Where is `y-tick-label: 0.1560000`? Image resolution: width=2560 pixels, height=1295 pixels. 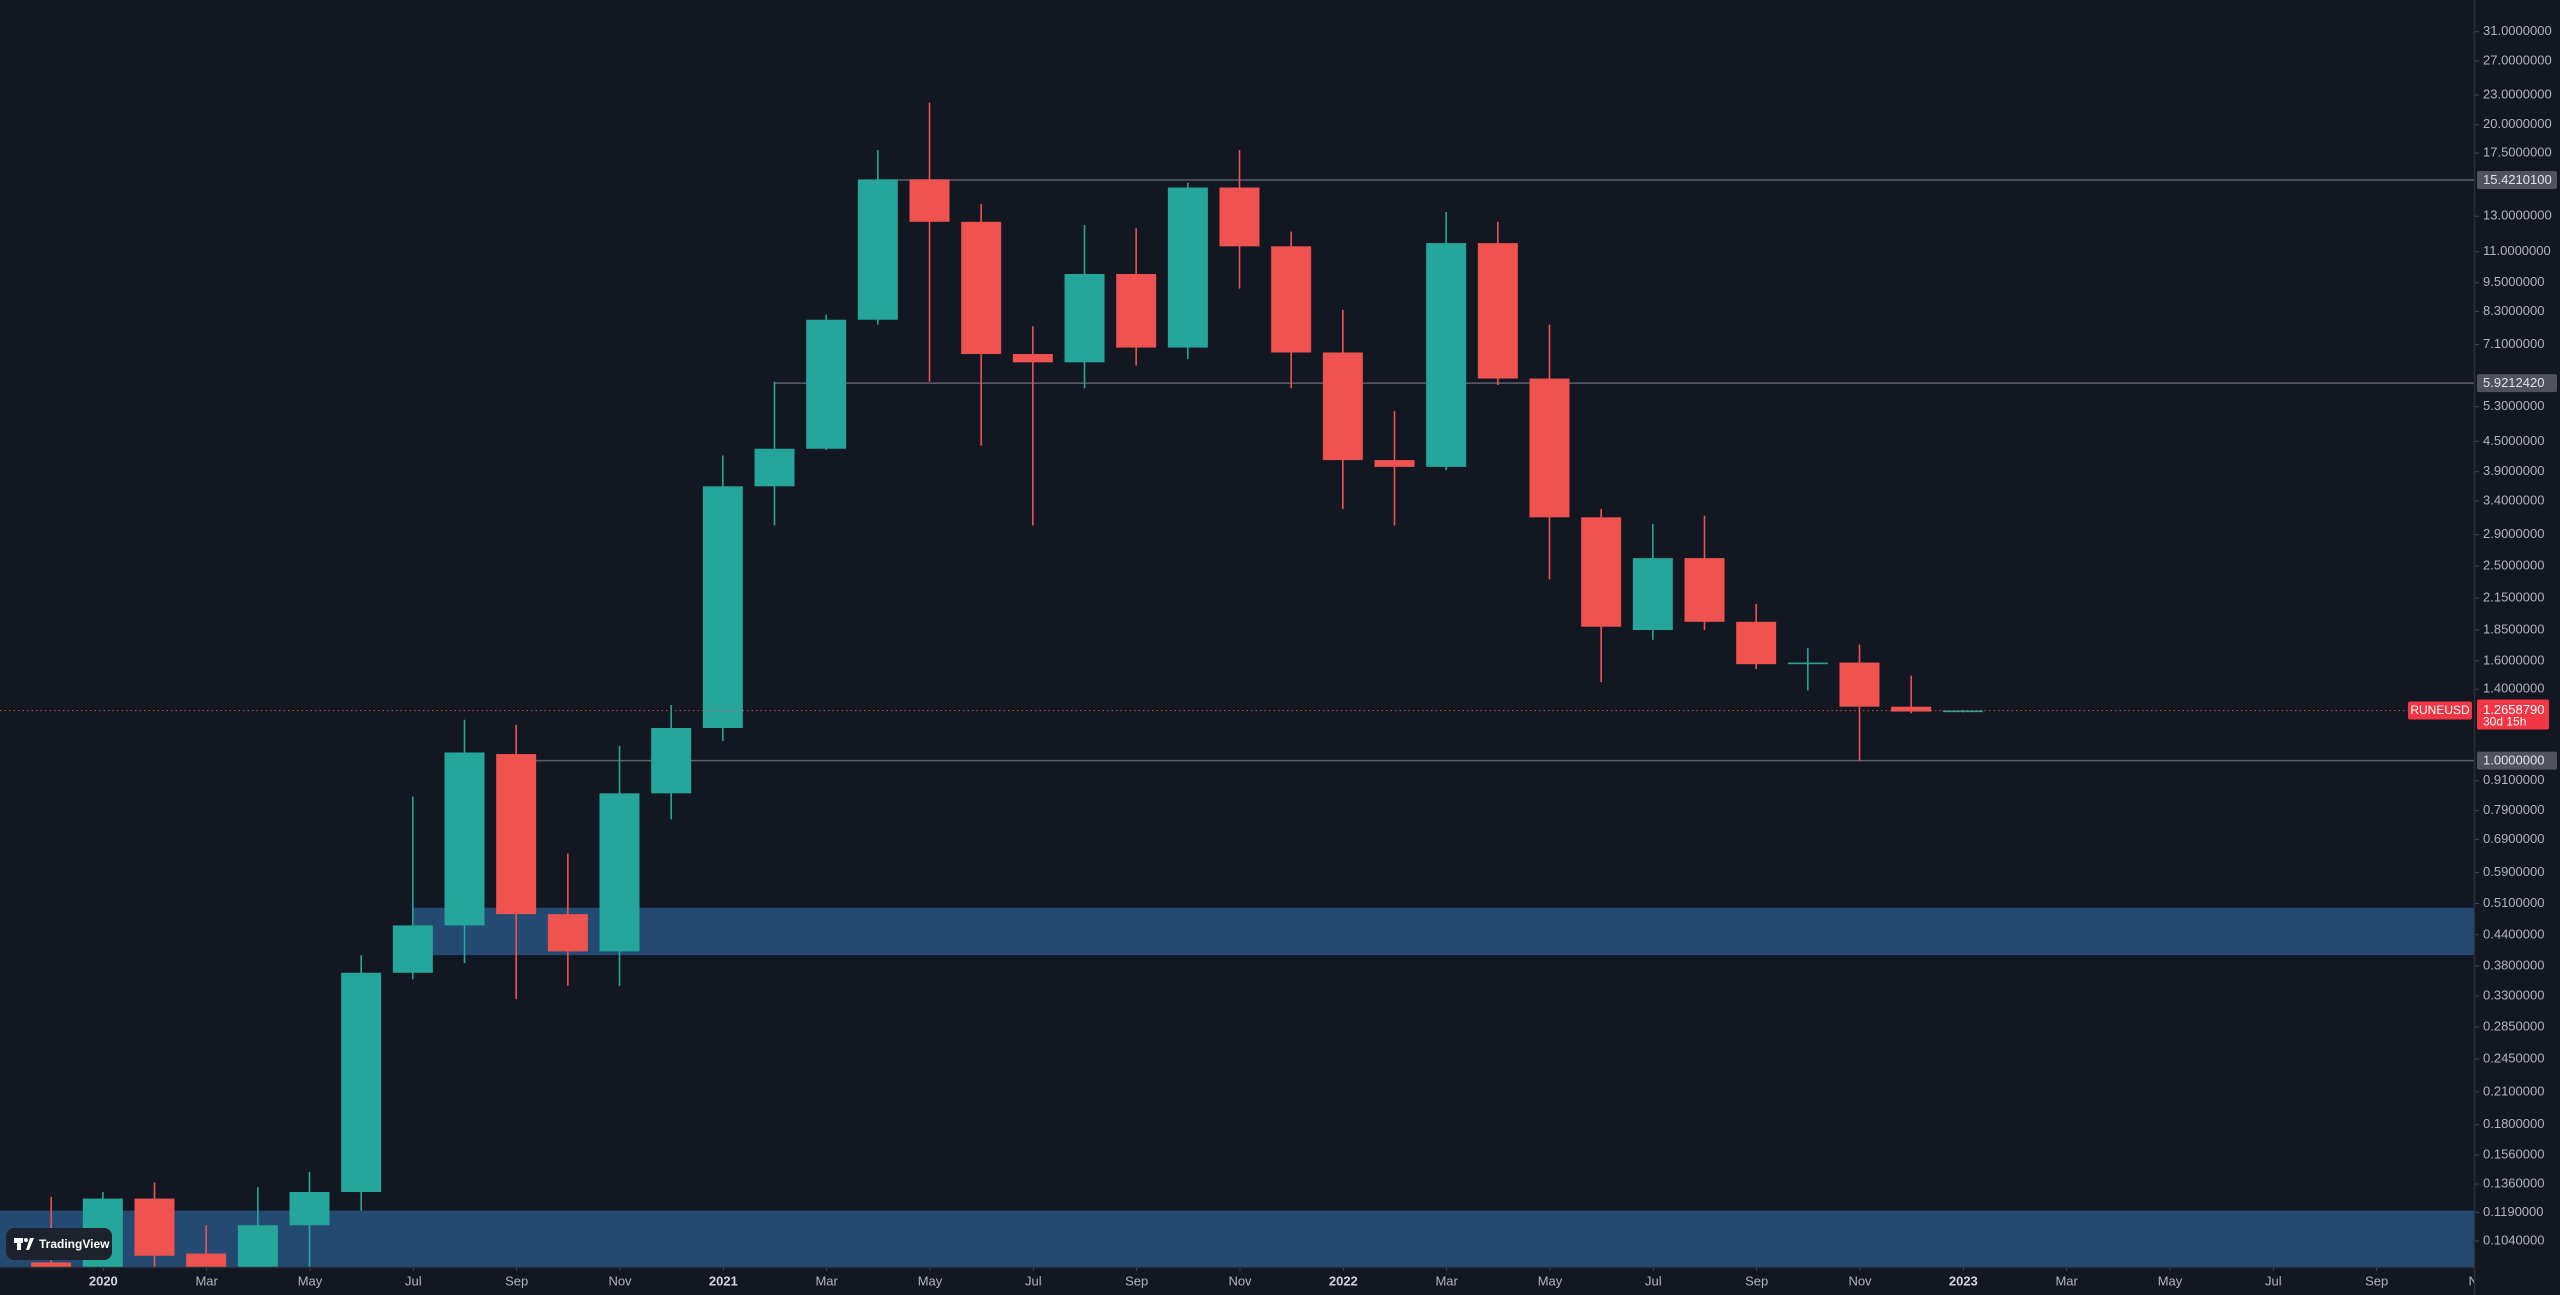
y-tick-label: 0.1560000 is located at coordinates (2513, 1153).